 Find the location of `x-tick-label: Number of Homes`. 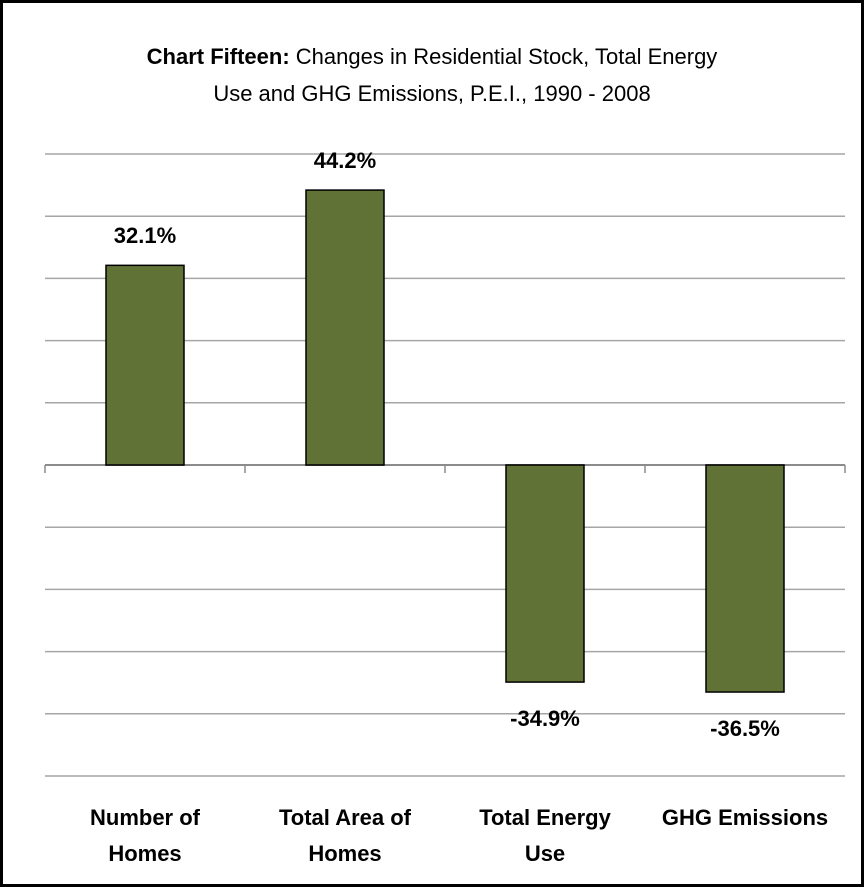

x-tick-label: Number of Homes is located at coordinates (145, 835).